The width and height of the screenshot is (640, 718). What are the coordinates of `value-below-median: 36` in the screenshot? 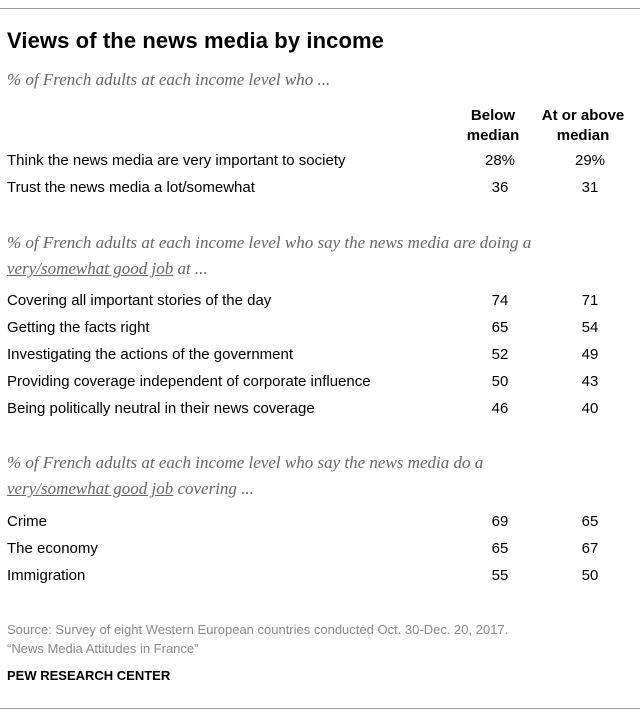 It's located at (500, 187).